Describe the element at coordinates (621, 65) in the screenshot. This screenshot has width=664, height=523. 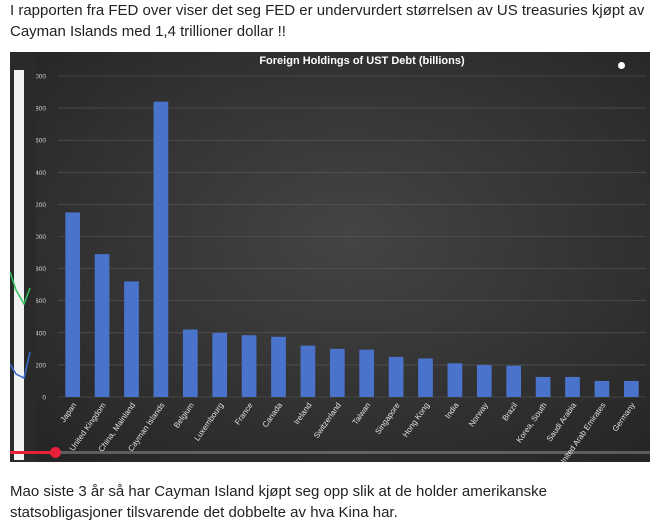
I see `video-indicator-dot` at that location.